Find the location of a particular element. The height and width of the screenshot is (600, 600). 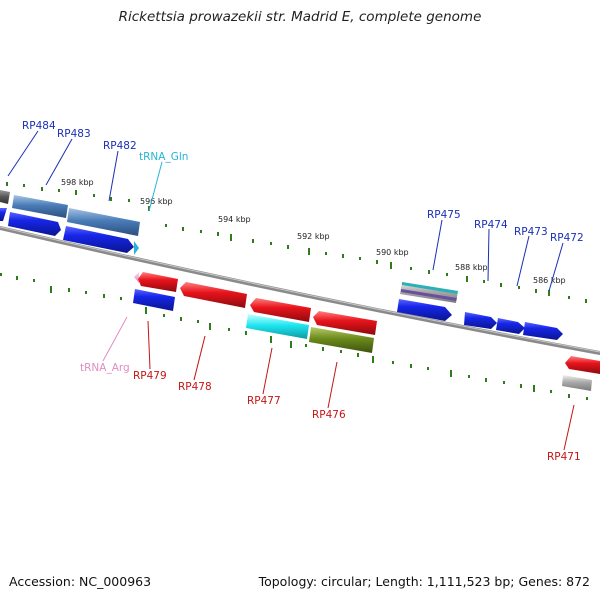

label-rp482: RP482 is located at coordinates (120, 146).